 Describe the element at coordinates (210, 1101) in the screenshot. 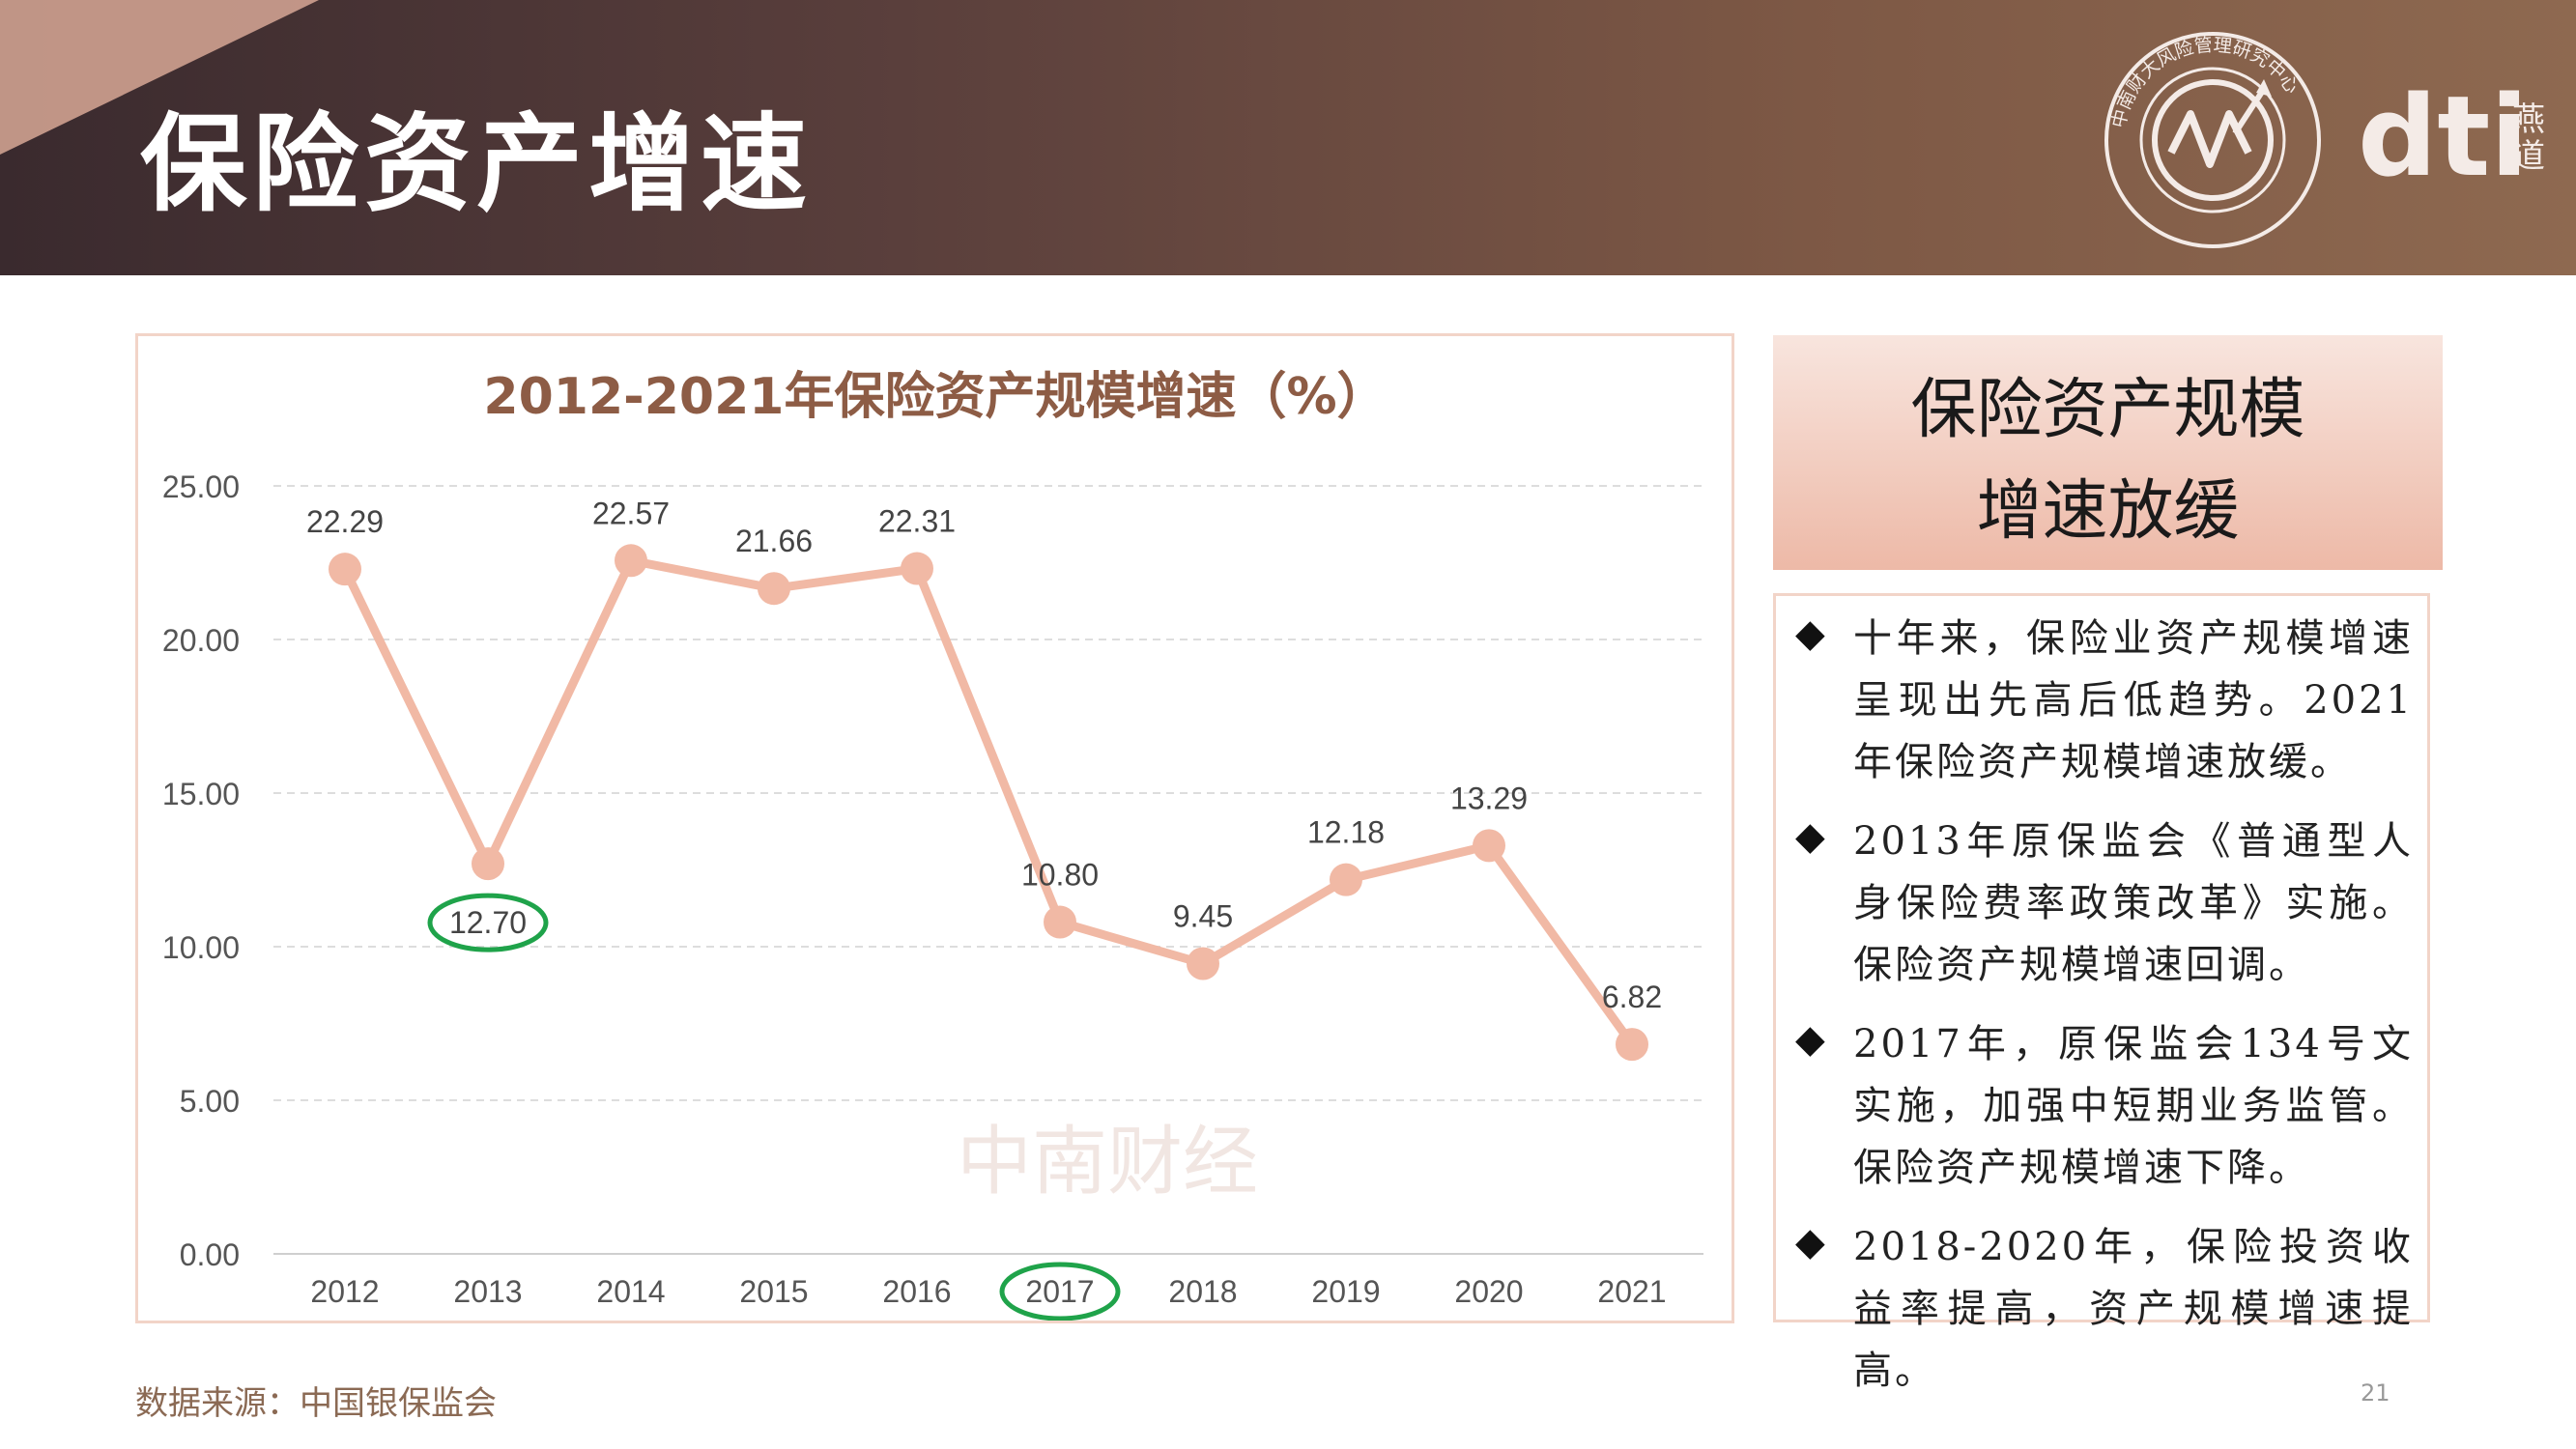

I see `y-tick-label: 5.00` at that location.